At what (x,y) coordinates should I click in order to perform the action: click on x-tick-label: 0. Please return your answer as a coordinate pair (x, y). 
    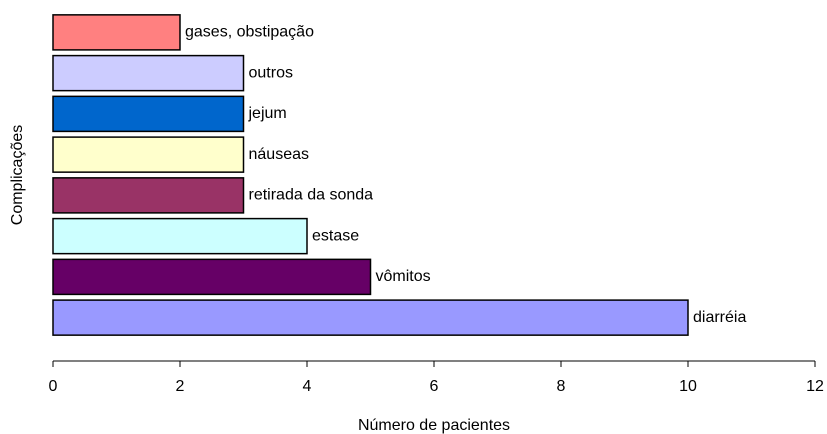
    Looking at the image, I should click on (53, 386).